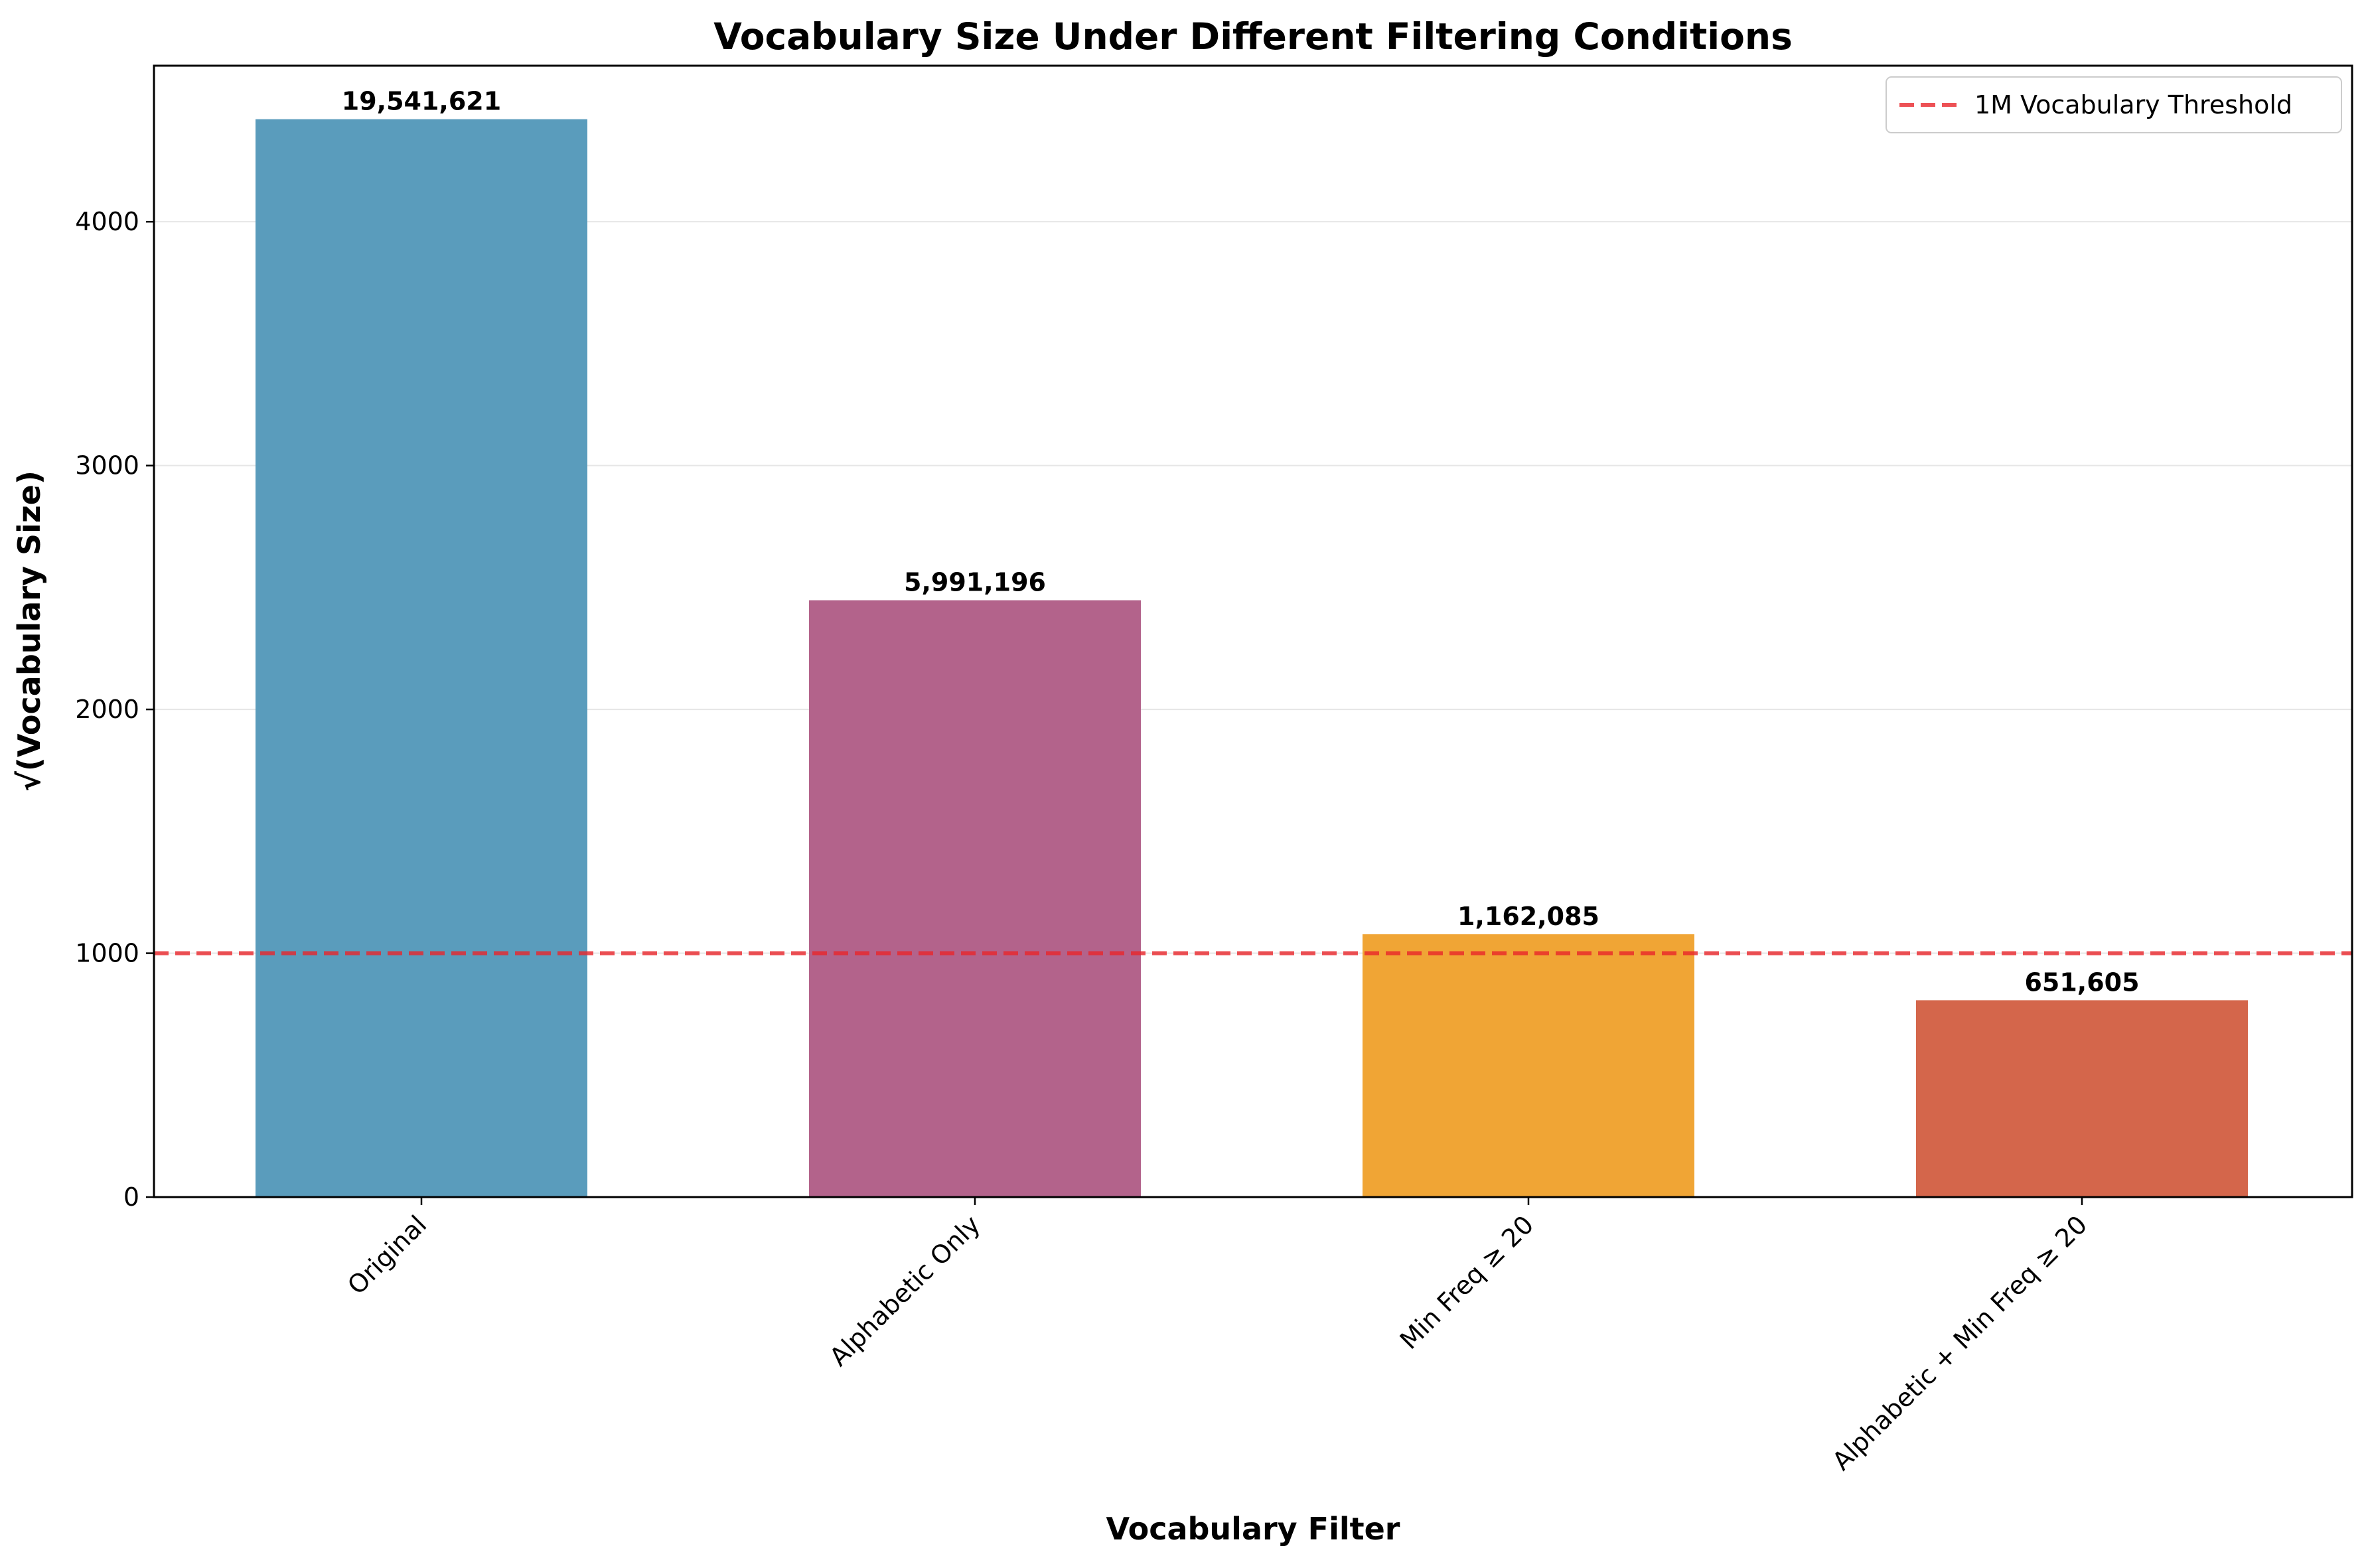  Describe the element at coordinates (107, 221) in the screenshot. I see `y-tick-label: 4000` at that location.